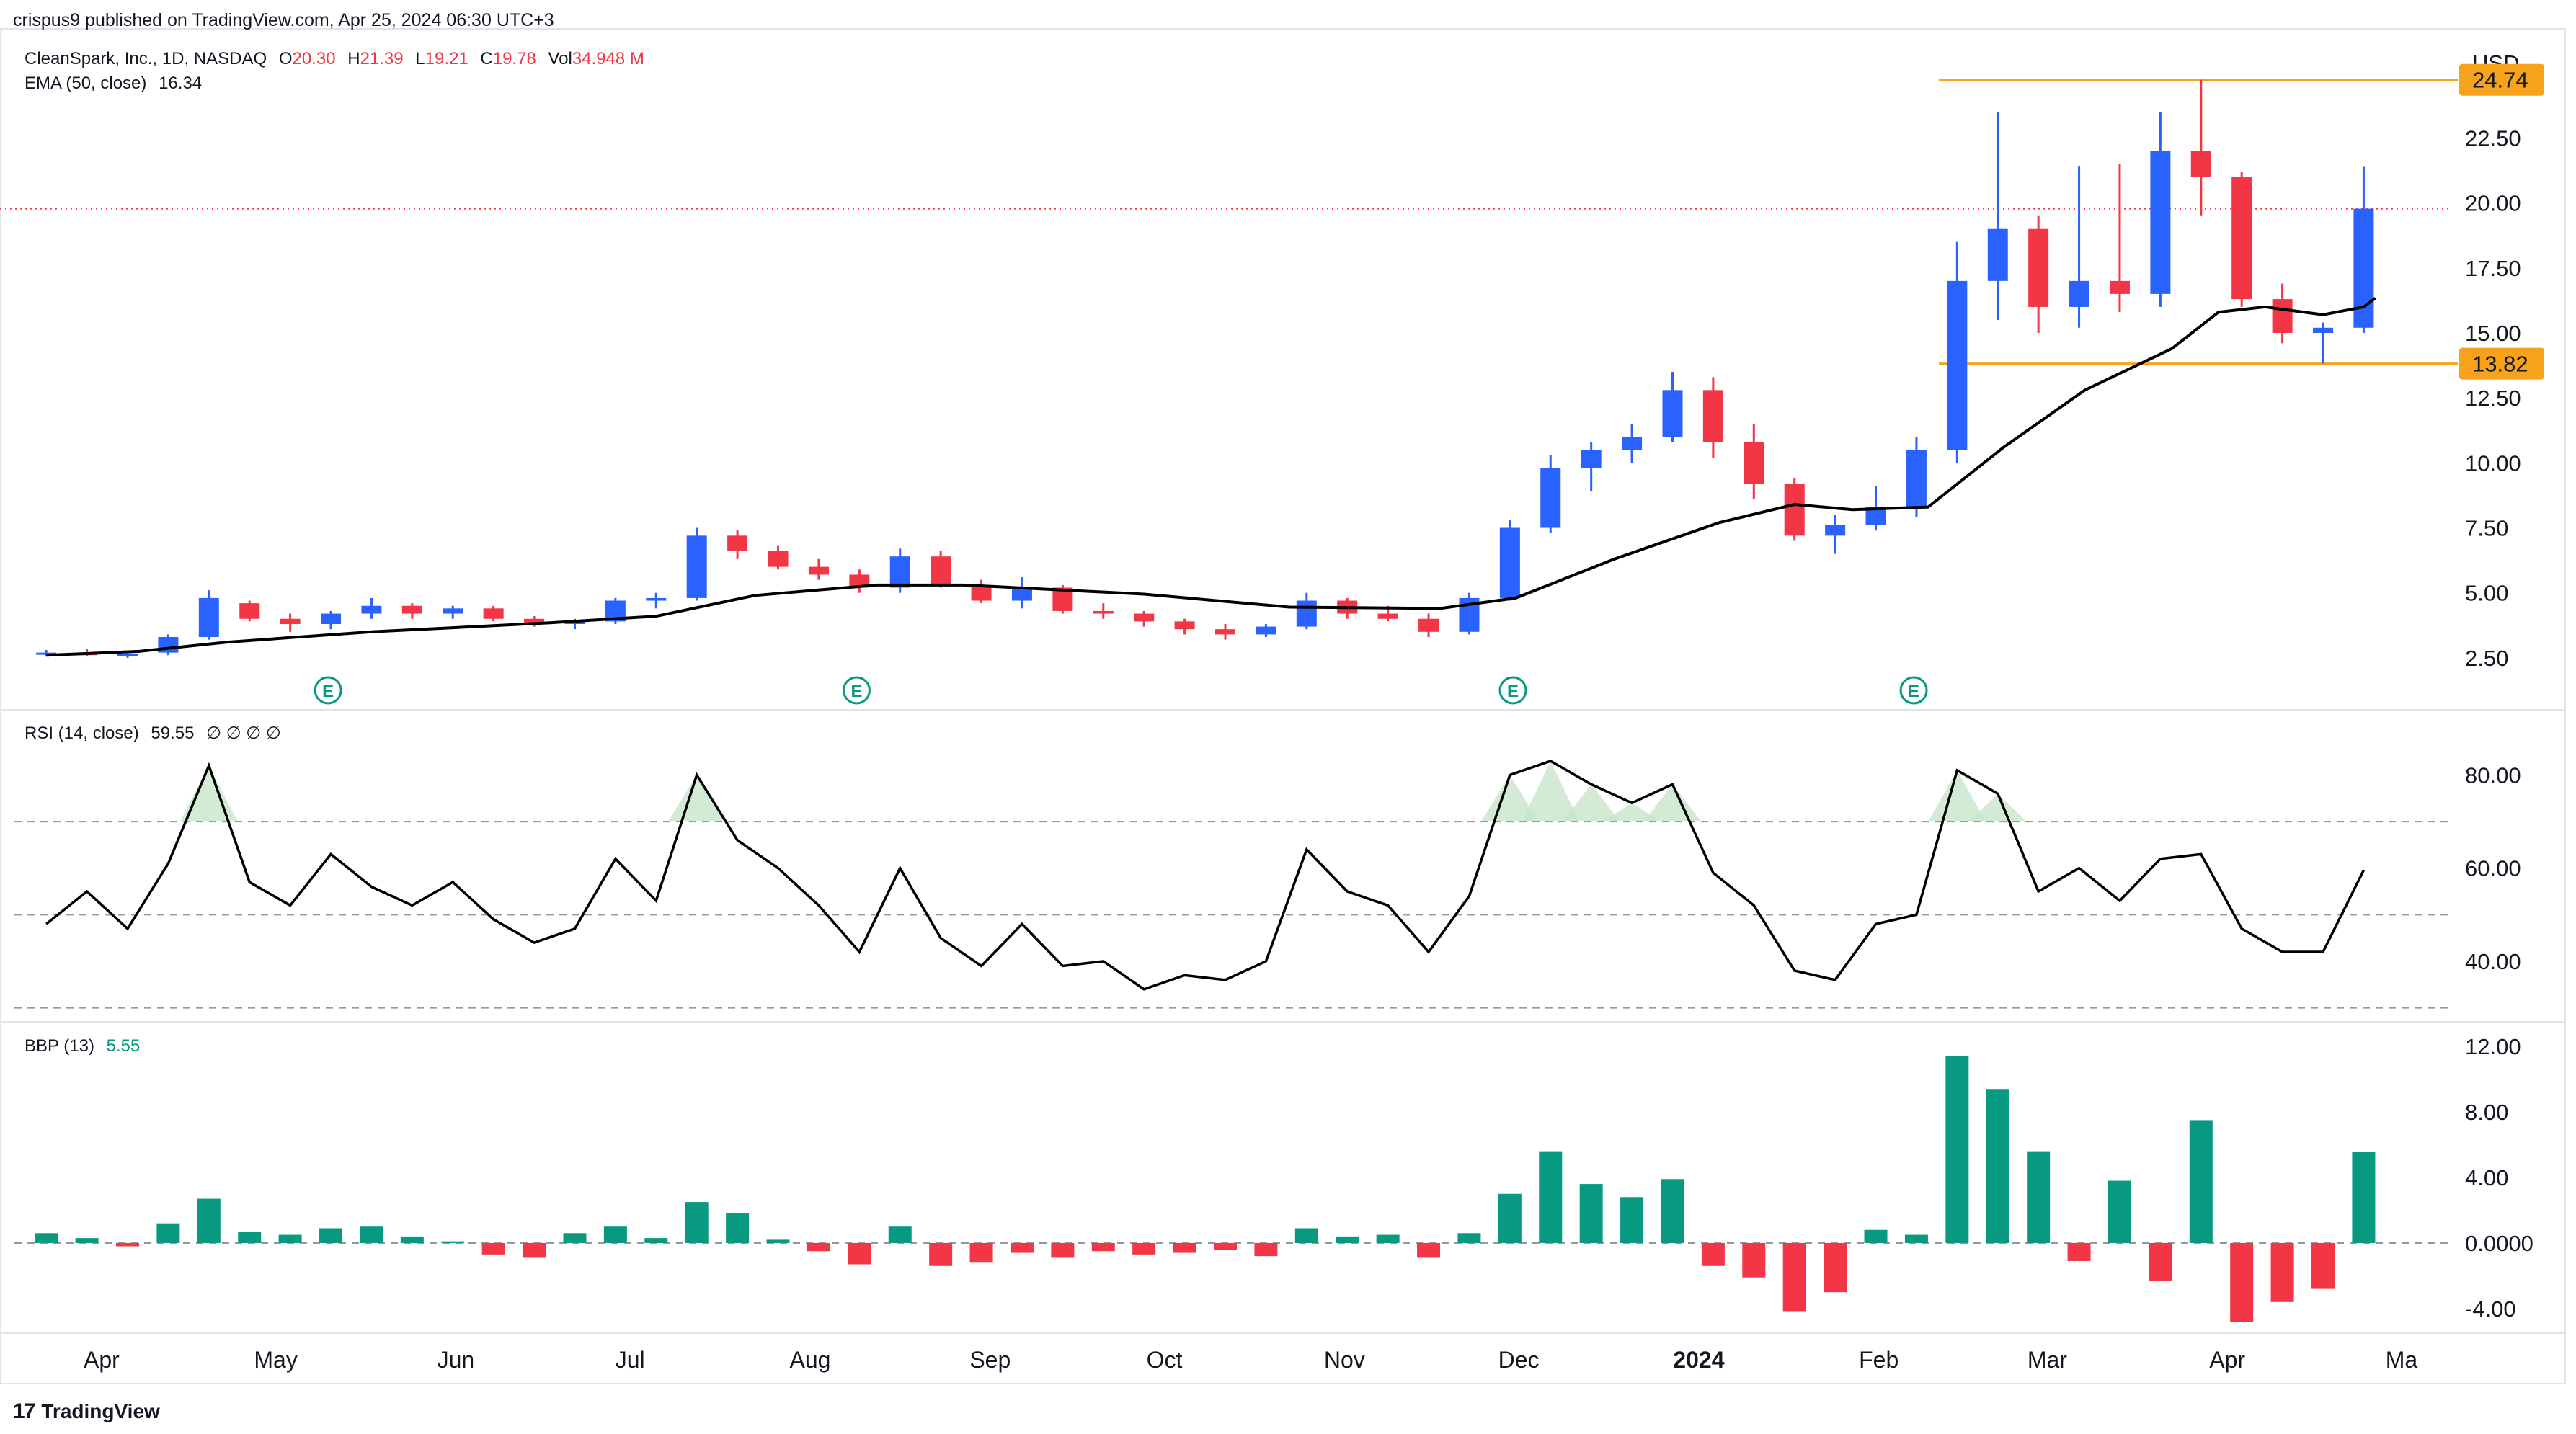 The width and height of the screenshot is (2576, 1434). What do you see at coordinates (2493, 268) in the screenshot?
I see `price-tick-label: 17.50` at bounding box center [2493, 268].